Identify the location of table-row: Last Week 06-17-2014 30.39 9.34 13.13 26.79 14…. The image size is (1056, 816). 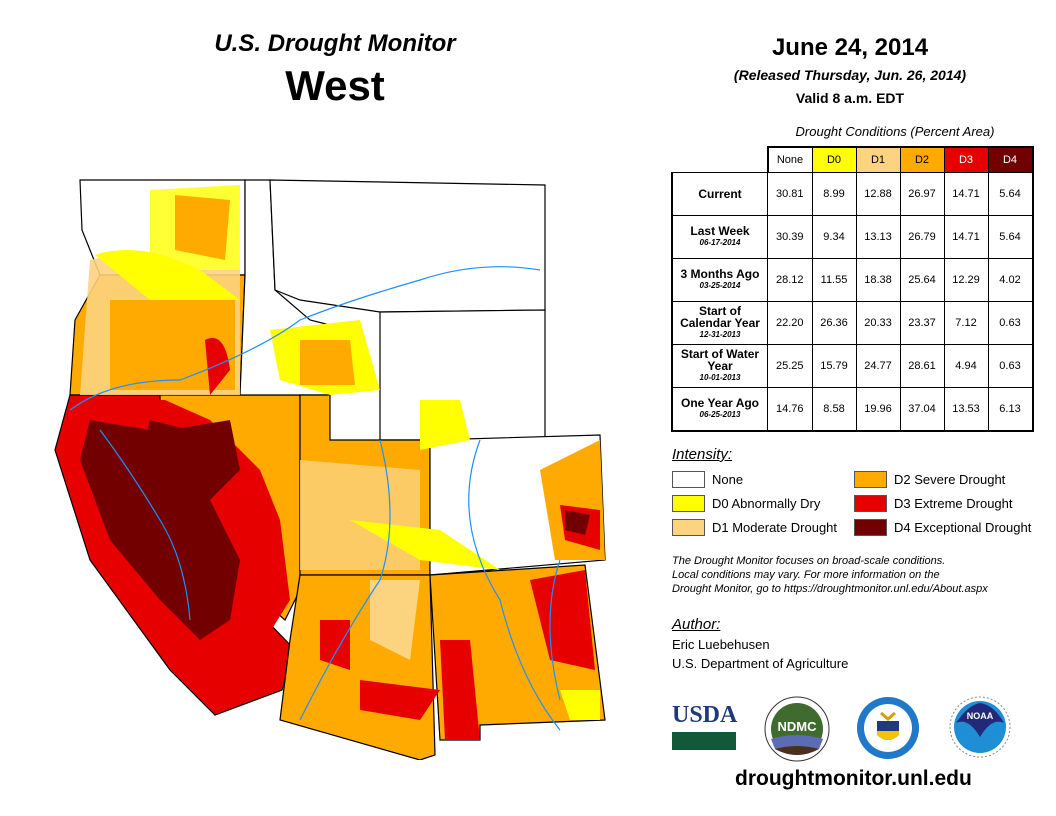
(852, 237).